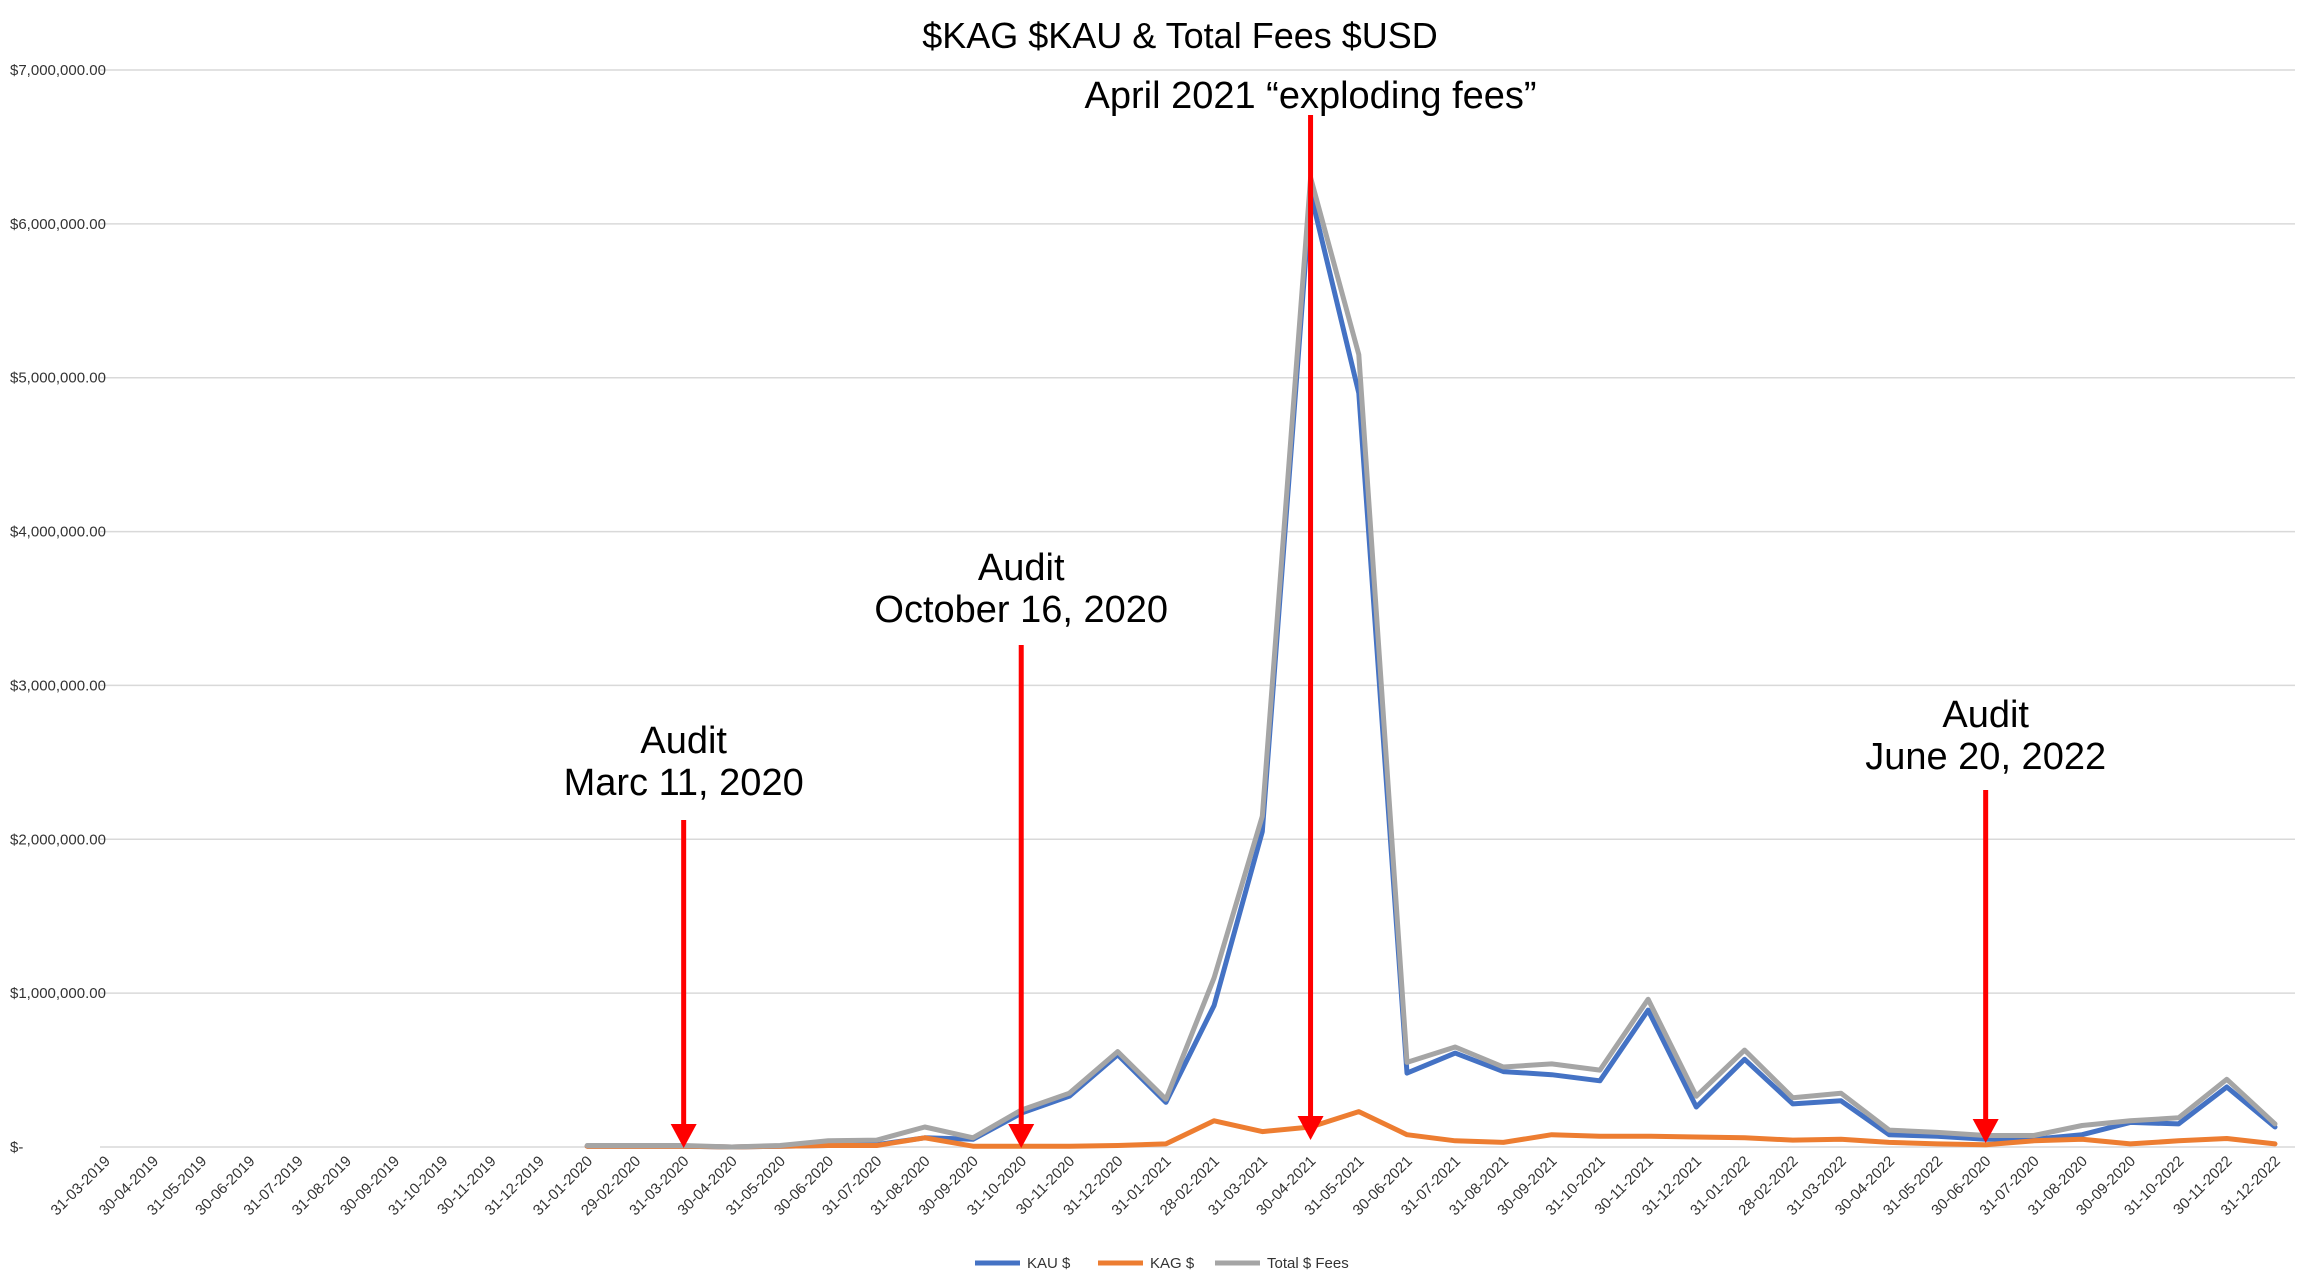 The width and height of the screenshot is (2300, 1274). What do you see at coordinates (1021, 610) in the screenshot?
I see `annotation-text: October 16, 2020` at bounding box center [1021, 610].